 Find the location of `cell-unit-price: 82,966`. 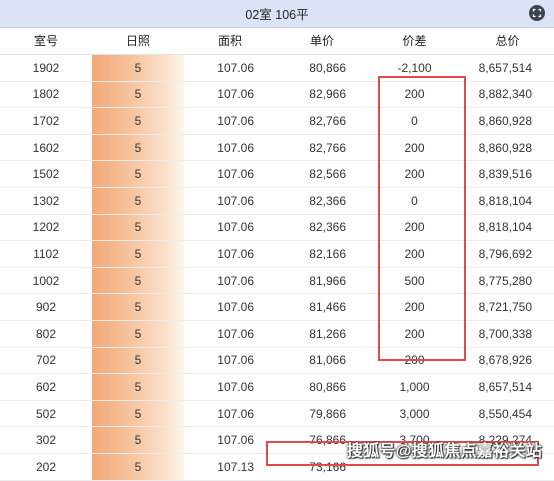

cell-unit-price: 82,966 is located at coordinates (322, 95).